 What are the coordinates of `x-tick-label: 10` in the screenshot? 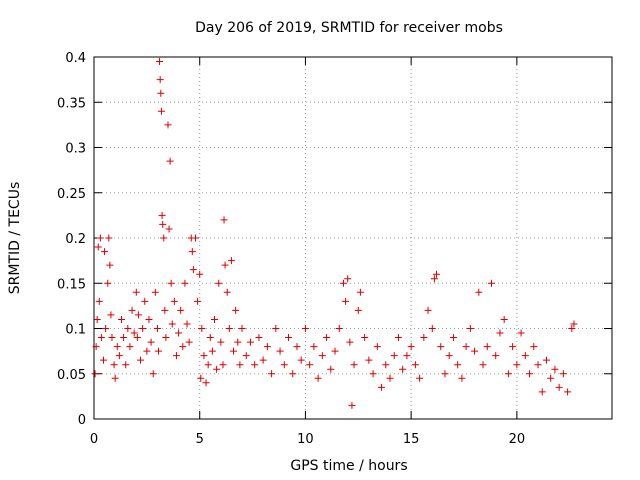 It's located at (305, 439).